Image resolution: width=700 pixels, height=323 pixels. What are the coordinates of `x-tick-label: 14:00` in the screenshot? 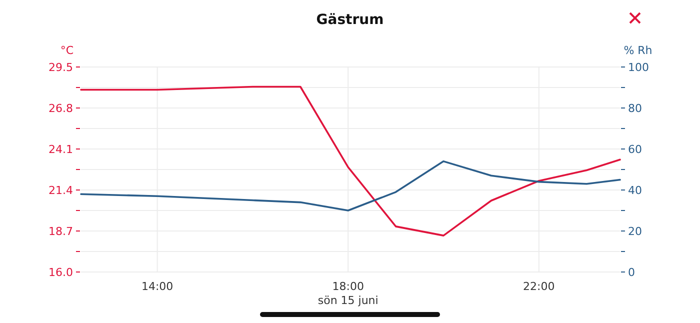 It's located at (157, 286).